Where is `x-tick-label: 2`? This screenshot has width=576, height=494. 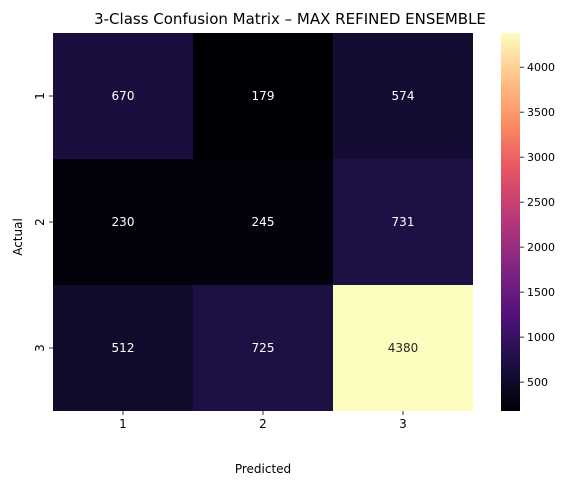 x-tick-label: 2 is located at coordinates (263, 424).